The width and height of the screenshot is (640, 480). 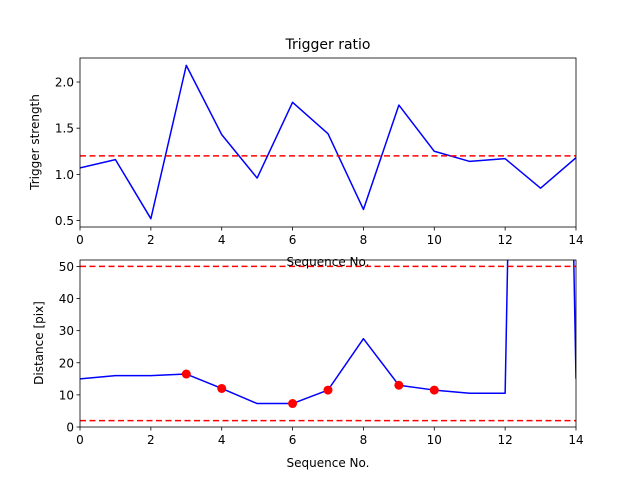 I want to click on y-tick-label: 2.0, so click(x=64, y=83).